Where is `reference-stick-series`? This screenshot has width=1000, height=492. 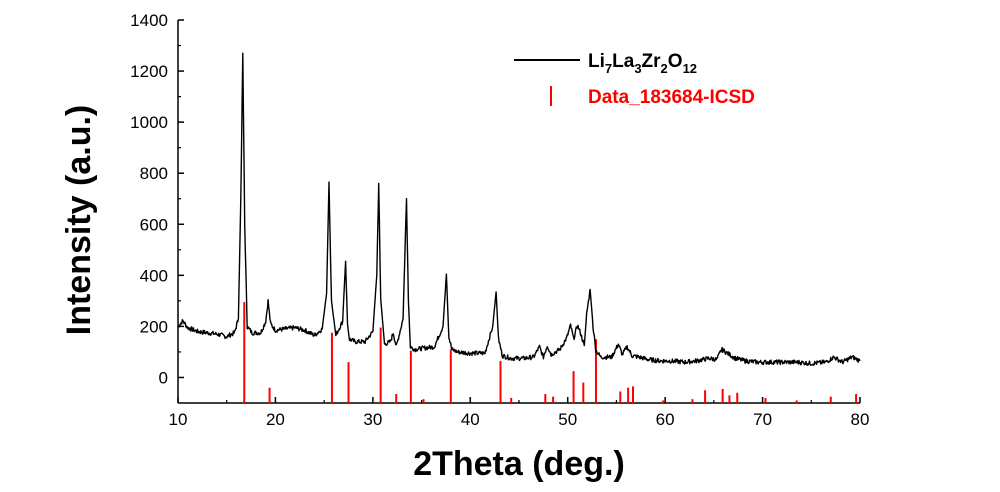 reference-stick-series is located at coordinates (550, 352).